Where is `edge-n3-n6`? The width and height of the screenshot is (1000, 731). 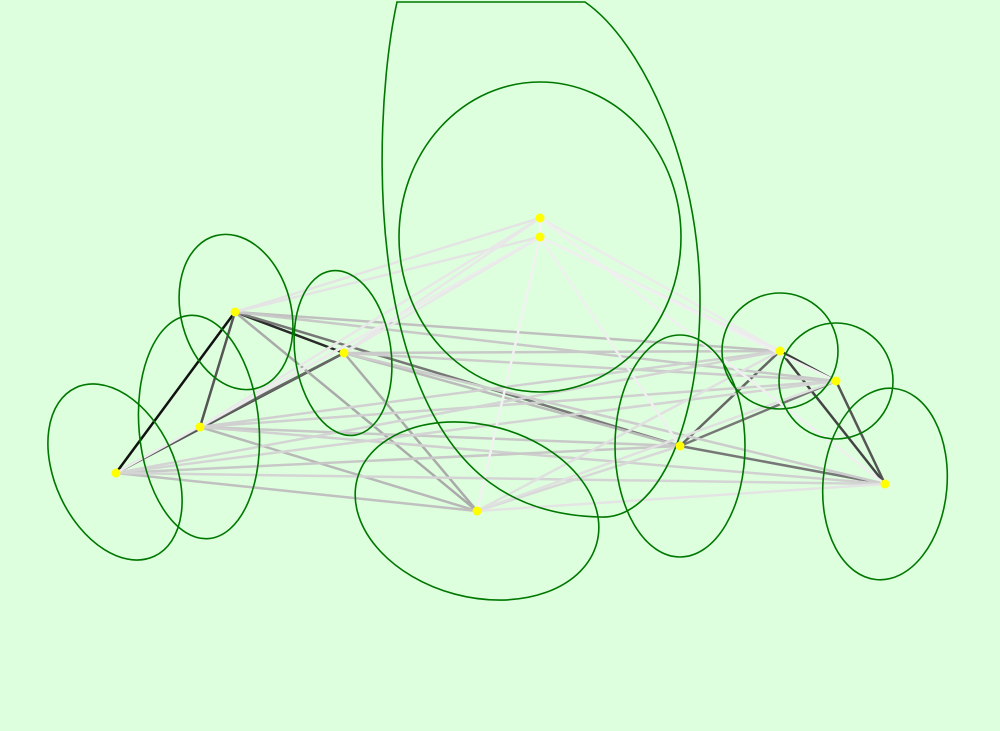
edge-n3-n6 is located at coordinates (410, 432).